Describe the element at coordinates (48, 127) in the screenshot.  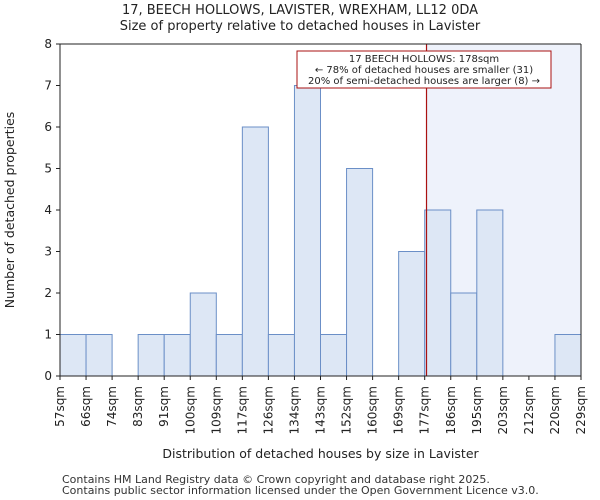
I see `y-tick-label: 6` at that location.